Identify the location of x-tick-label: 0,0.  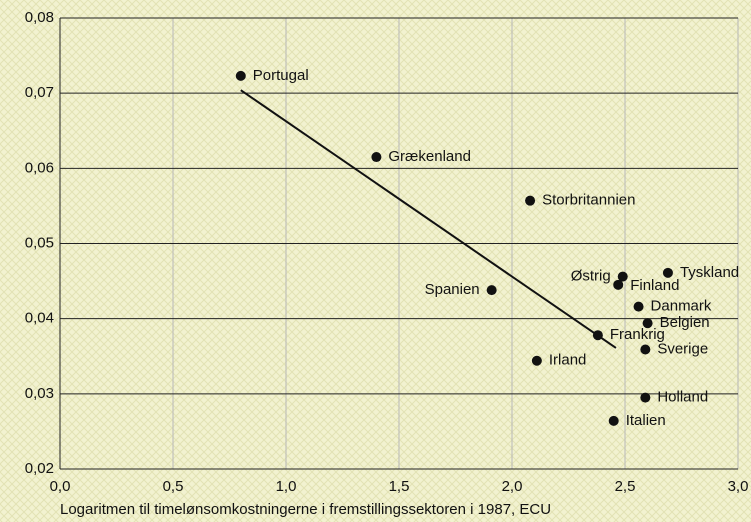
(60, 486).